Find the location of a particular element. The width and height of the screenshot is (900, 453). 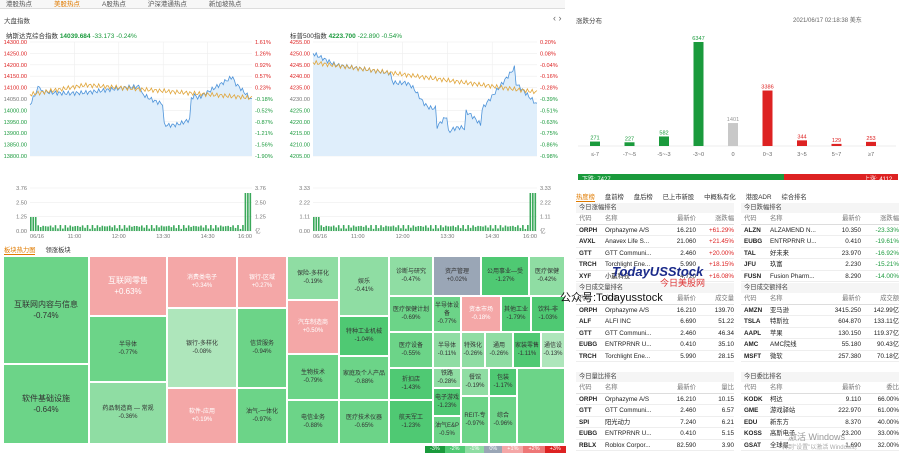

tab-leading: 领涨板块 is located at coordinates (58, 250).